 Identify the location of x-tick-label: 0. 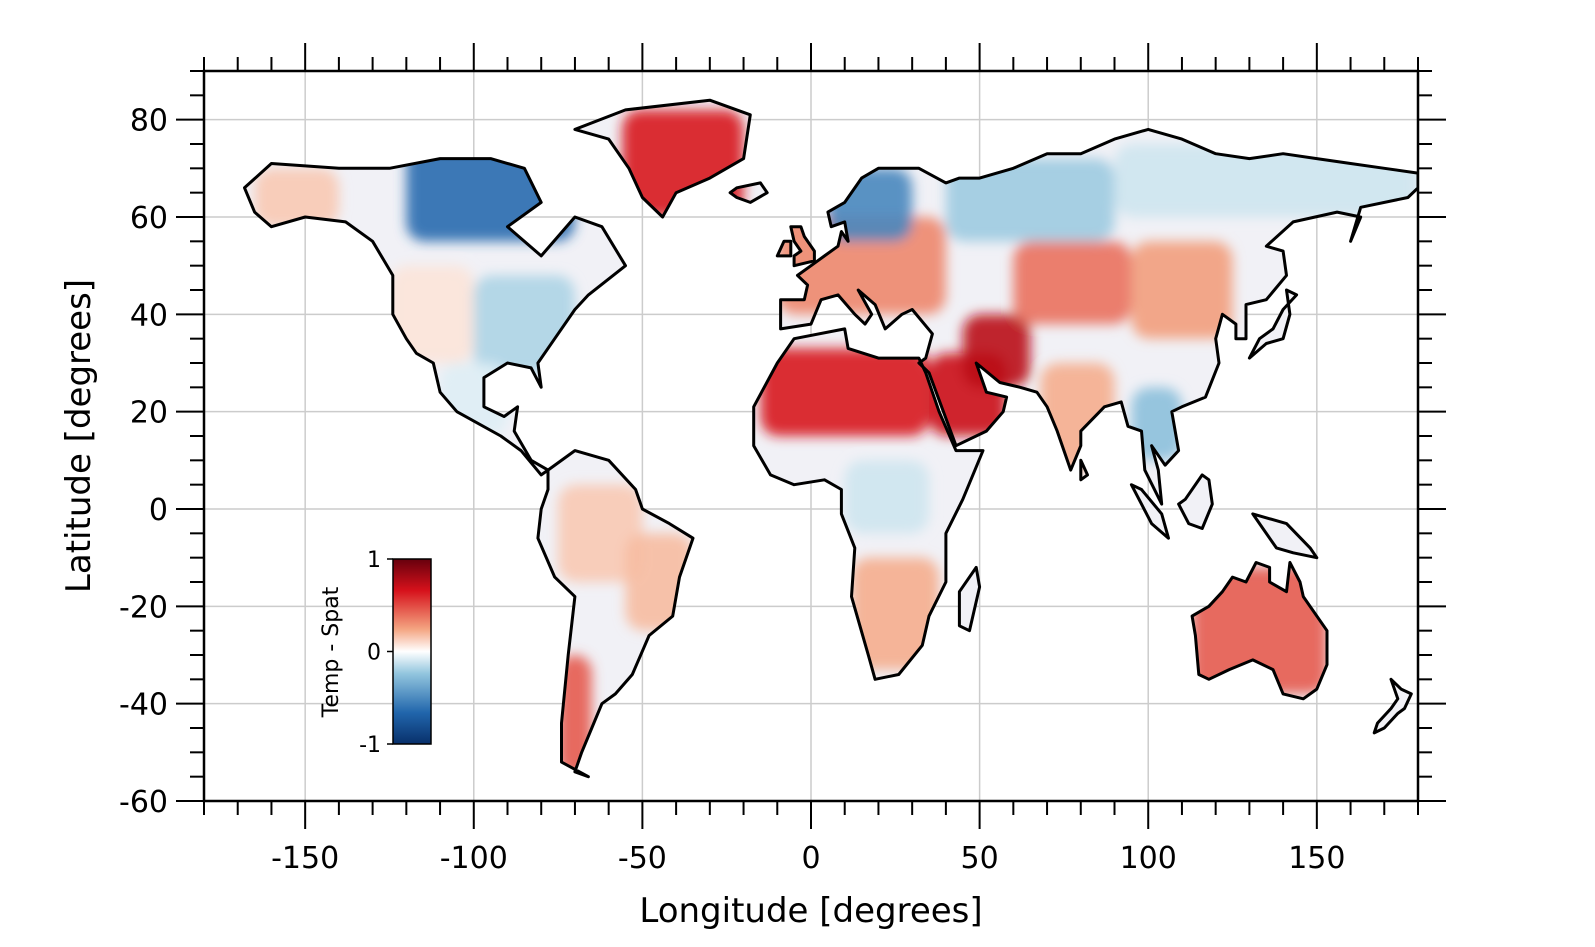
(810, 858).